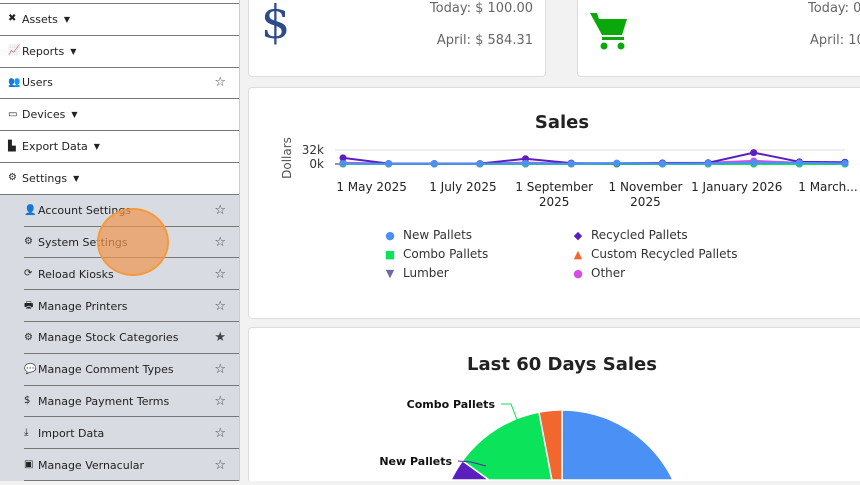 This screenshot has width=860, height=485. What do you see at coordinates (654, 254) in the screenshot?
I see `legend-item: ▲ Custom Recycled Pallets` at bounding box center [654, 254].